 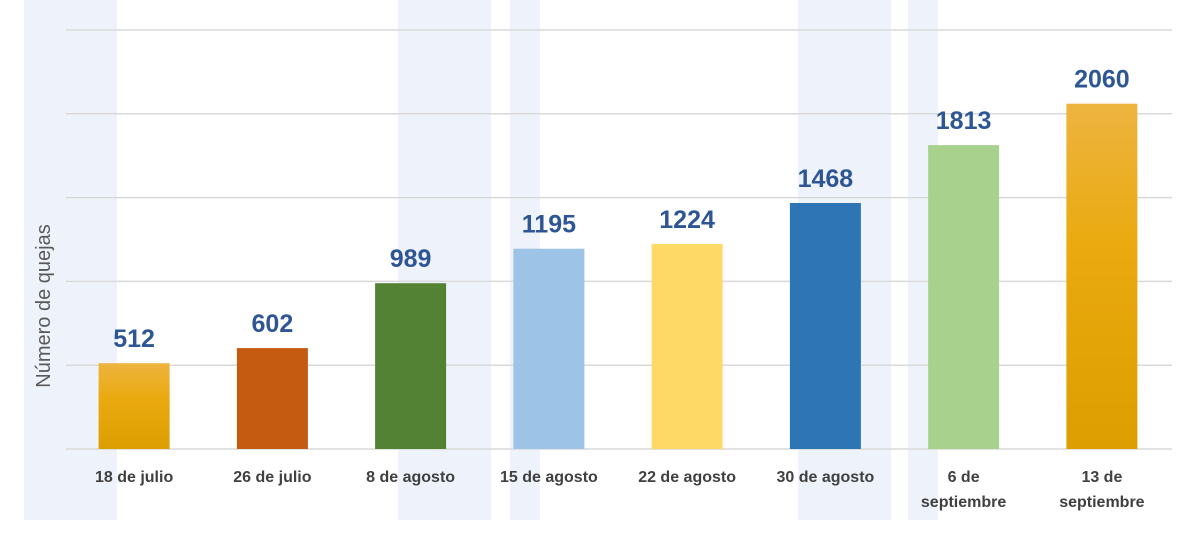 I want to click on category-label: 18 de julio, so click(x=134, y=477).